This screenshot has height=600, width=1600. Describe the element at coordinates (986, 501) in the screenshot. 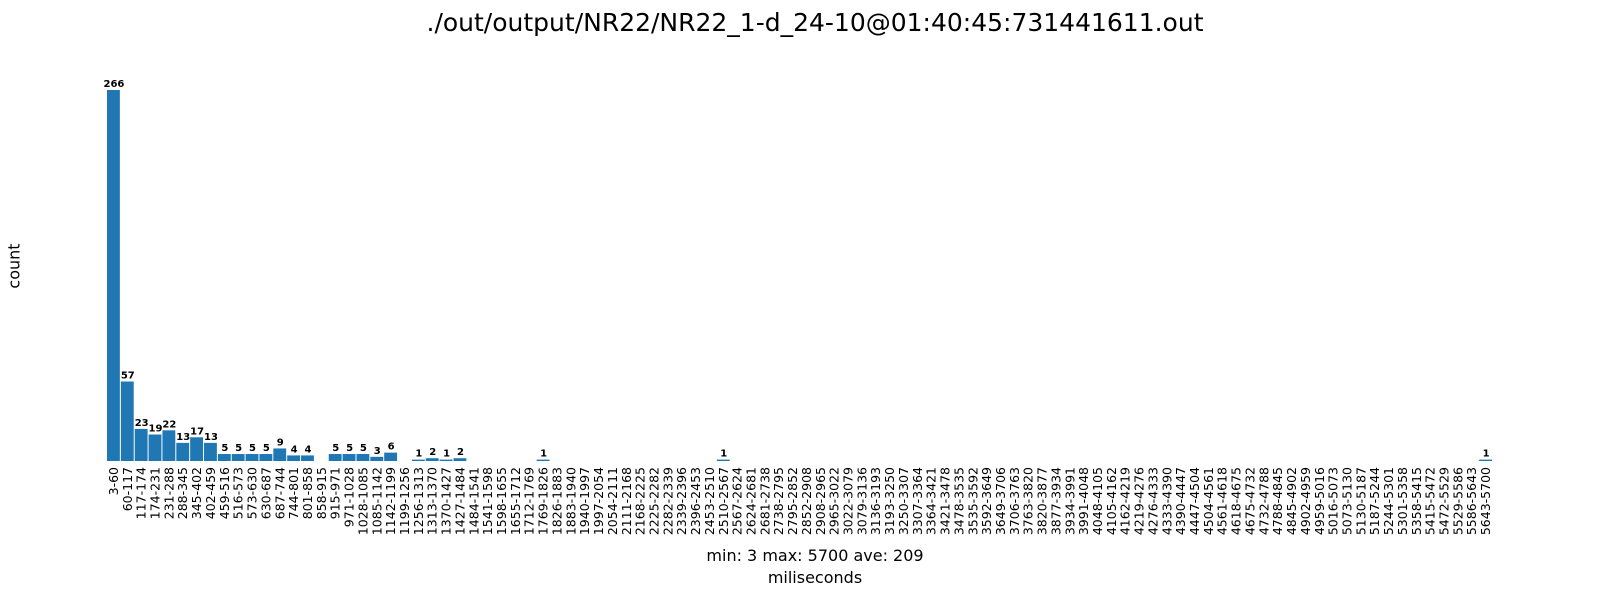

I see `x-tick-label-3592-3649: 3592-3649` at that location.